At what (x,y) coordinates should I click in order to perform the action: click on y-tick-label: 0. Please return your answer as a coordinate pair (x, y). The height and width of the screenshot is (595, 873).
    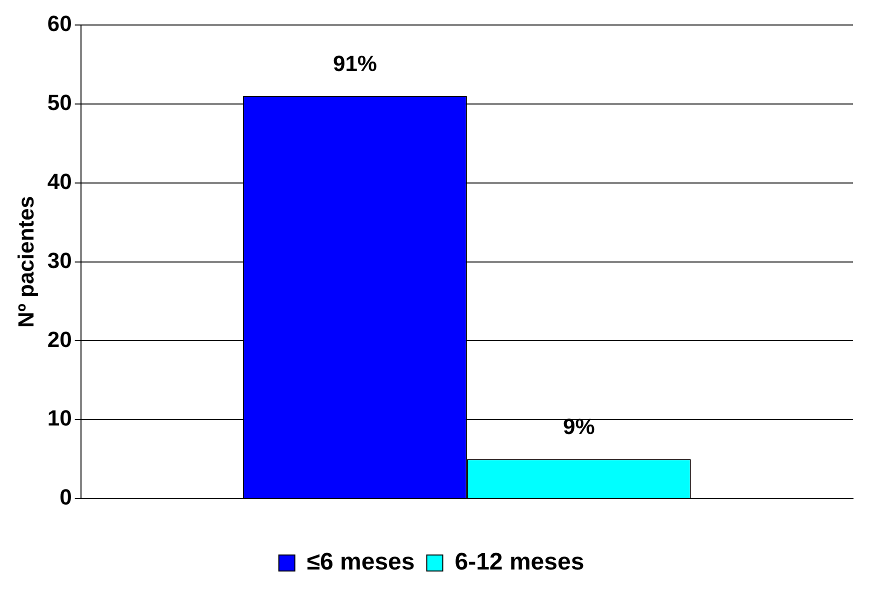
    Looking at the image, I should click on (66, 497).